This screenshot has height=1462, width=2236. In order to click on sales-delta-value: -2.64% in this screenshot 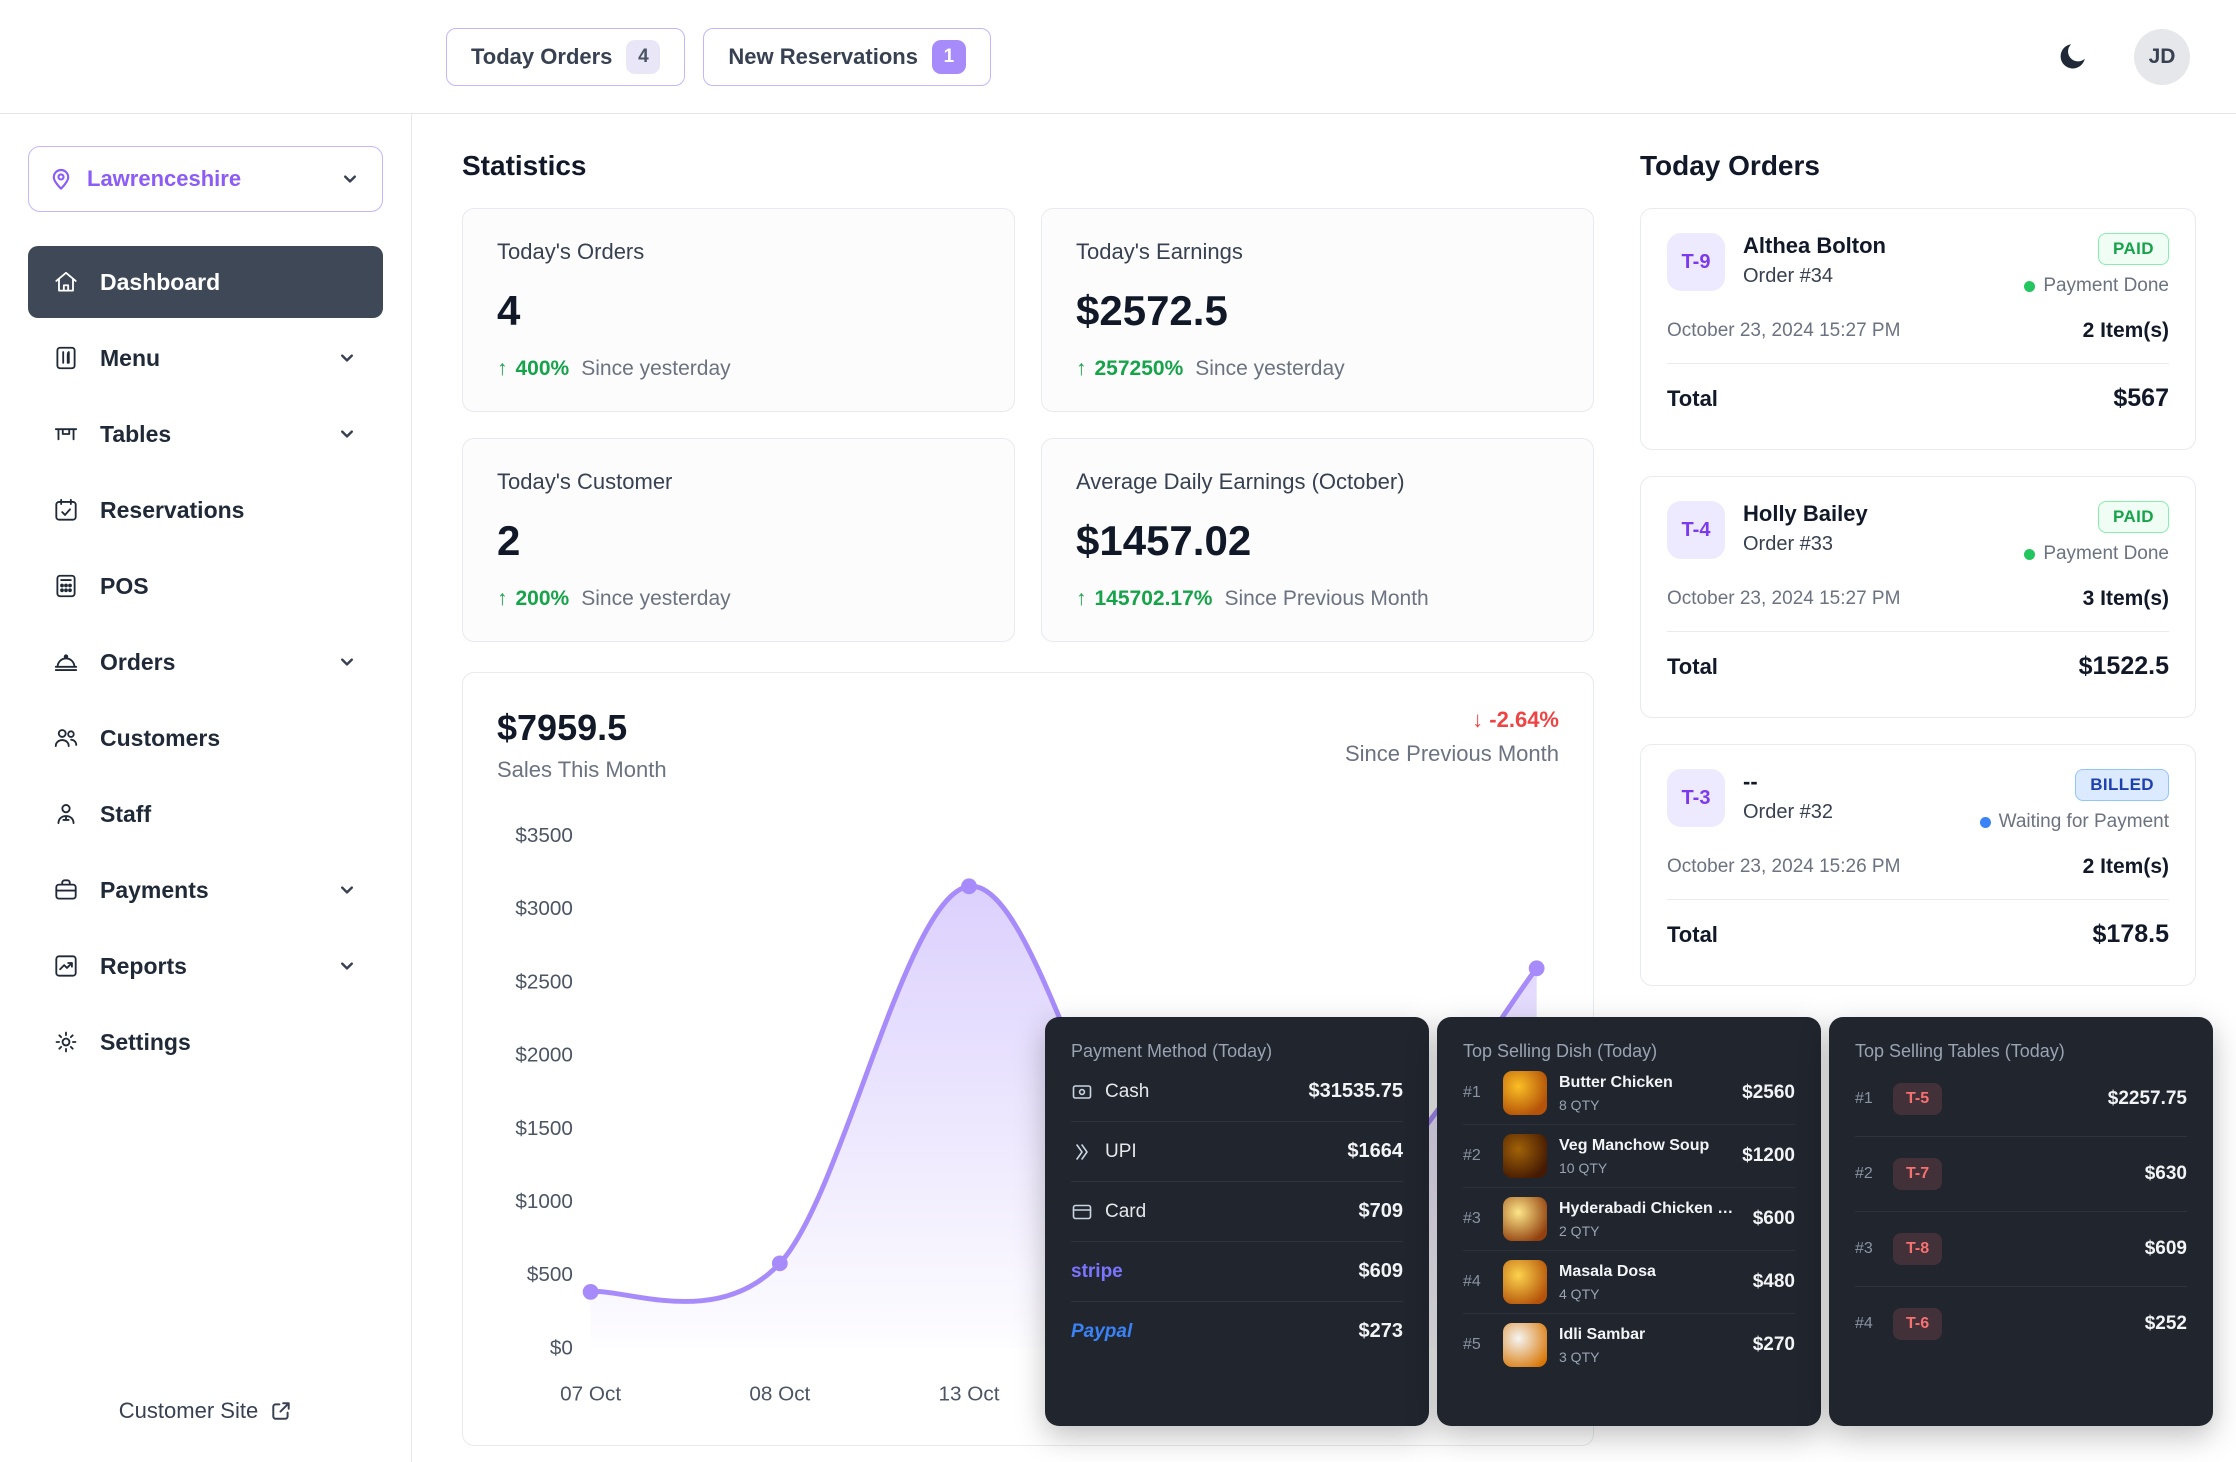, I will do `click(1524, 719)`.